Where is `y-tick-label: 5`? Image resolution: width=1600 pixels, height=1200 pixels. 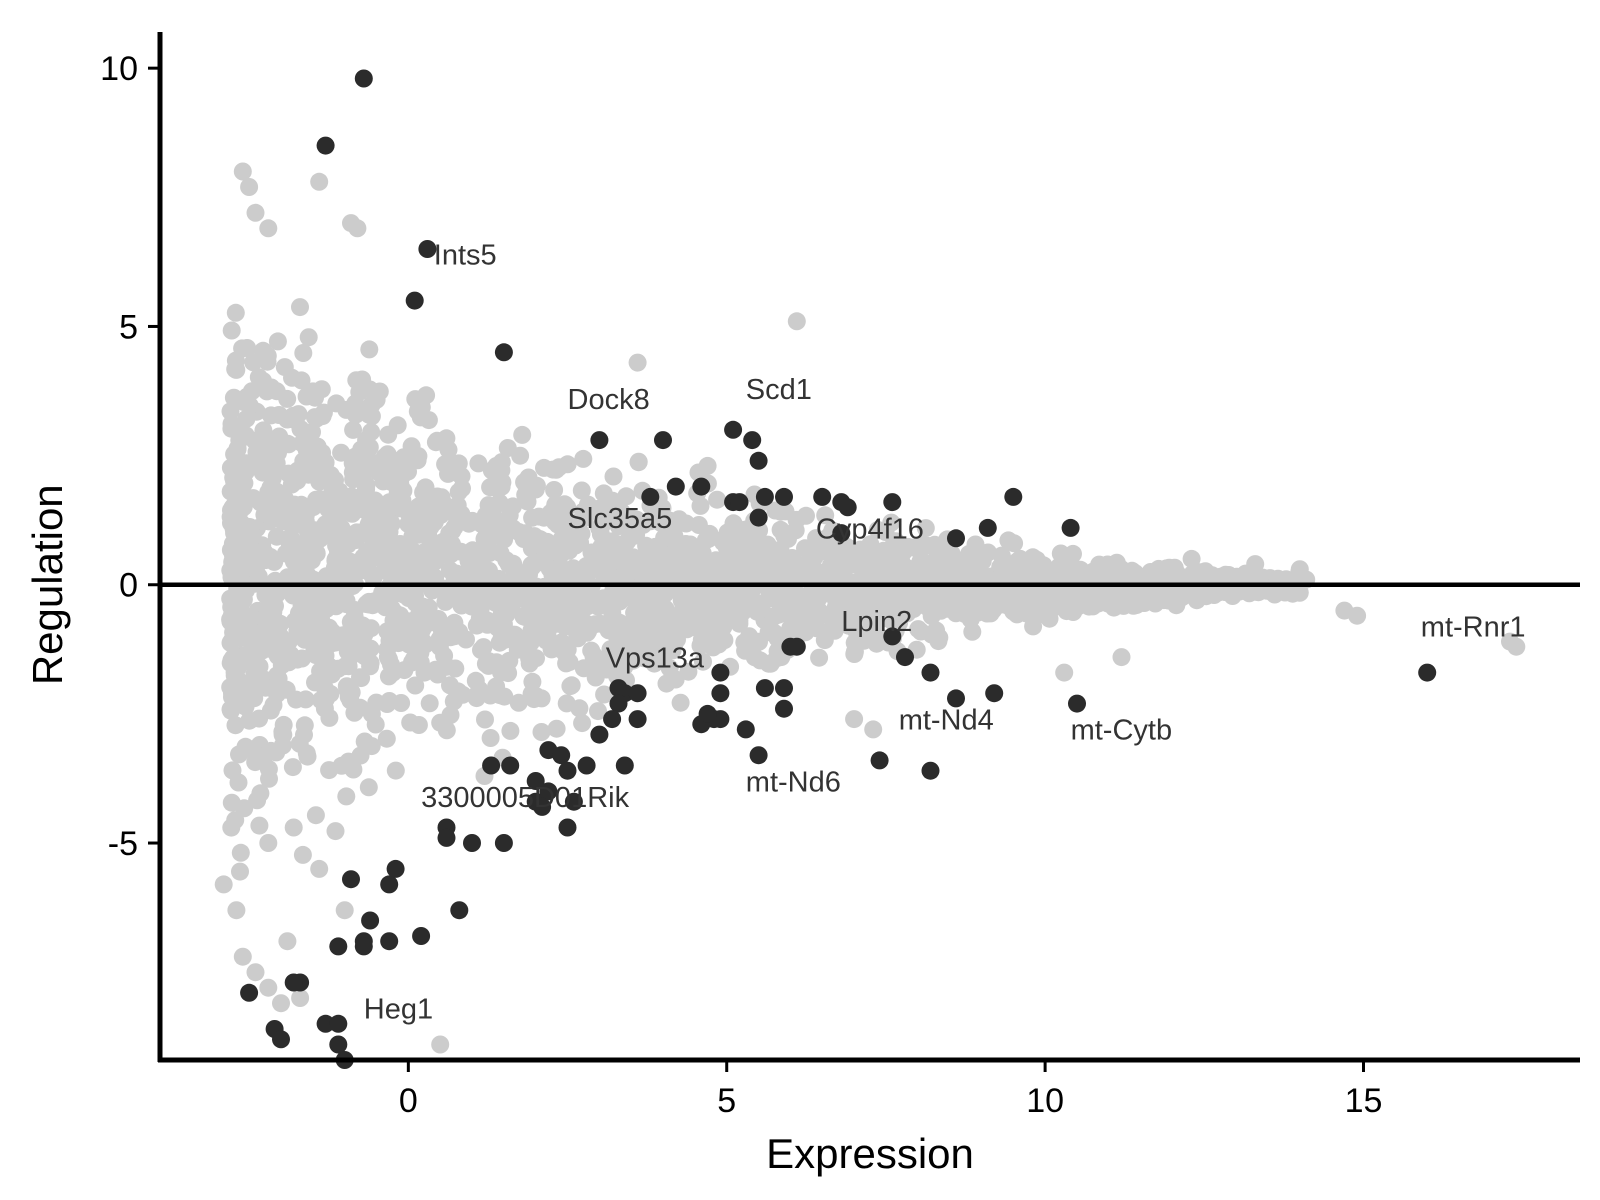 y-tick-label: 5 is located at coordinates (128, 327).